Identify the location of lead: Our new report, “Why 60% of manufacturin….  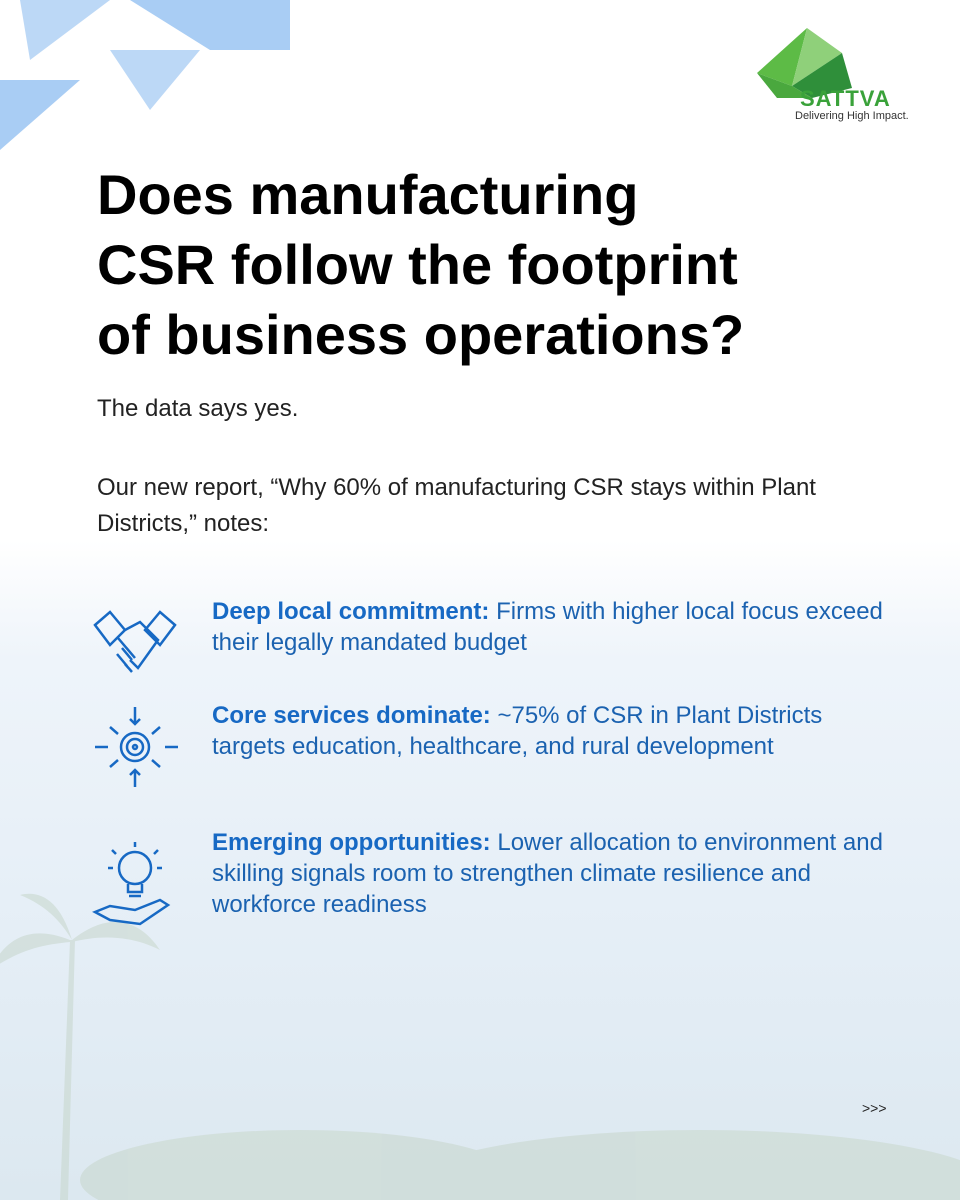
(456, 505).